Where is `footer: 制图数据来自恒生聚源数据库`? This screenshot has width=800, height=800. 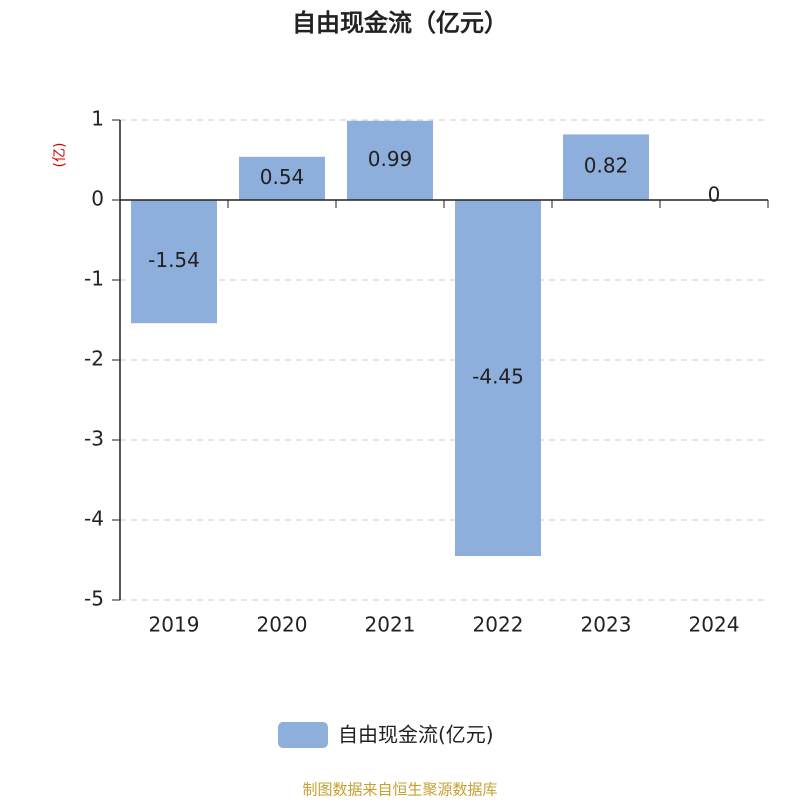
footer: 制图数据来自恒生聚源数据库 is located at coordinates (399, 790).